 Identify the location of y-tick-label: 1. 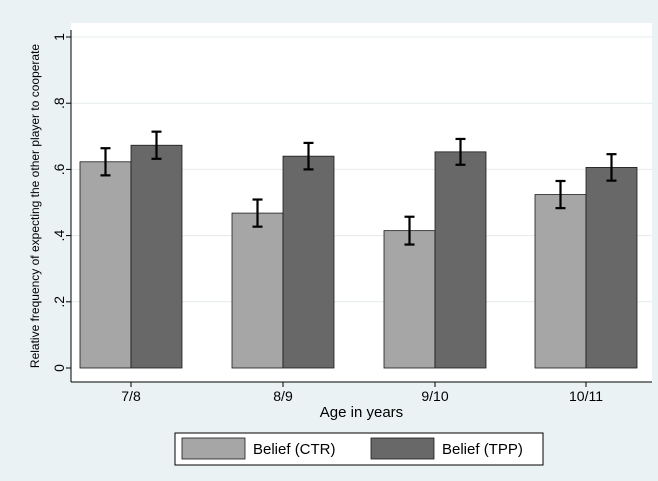
(59, 37).